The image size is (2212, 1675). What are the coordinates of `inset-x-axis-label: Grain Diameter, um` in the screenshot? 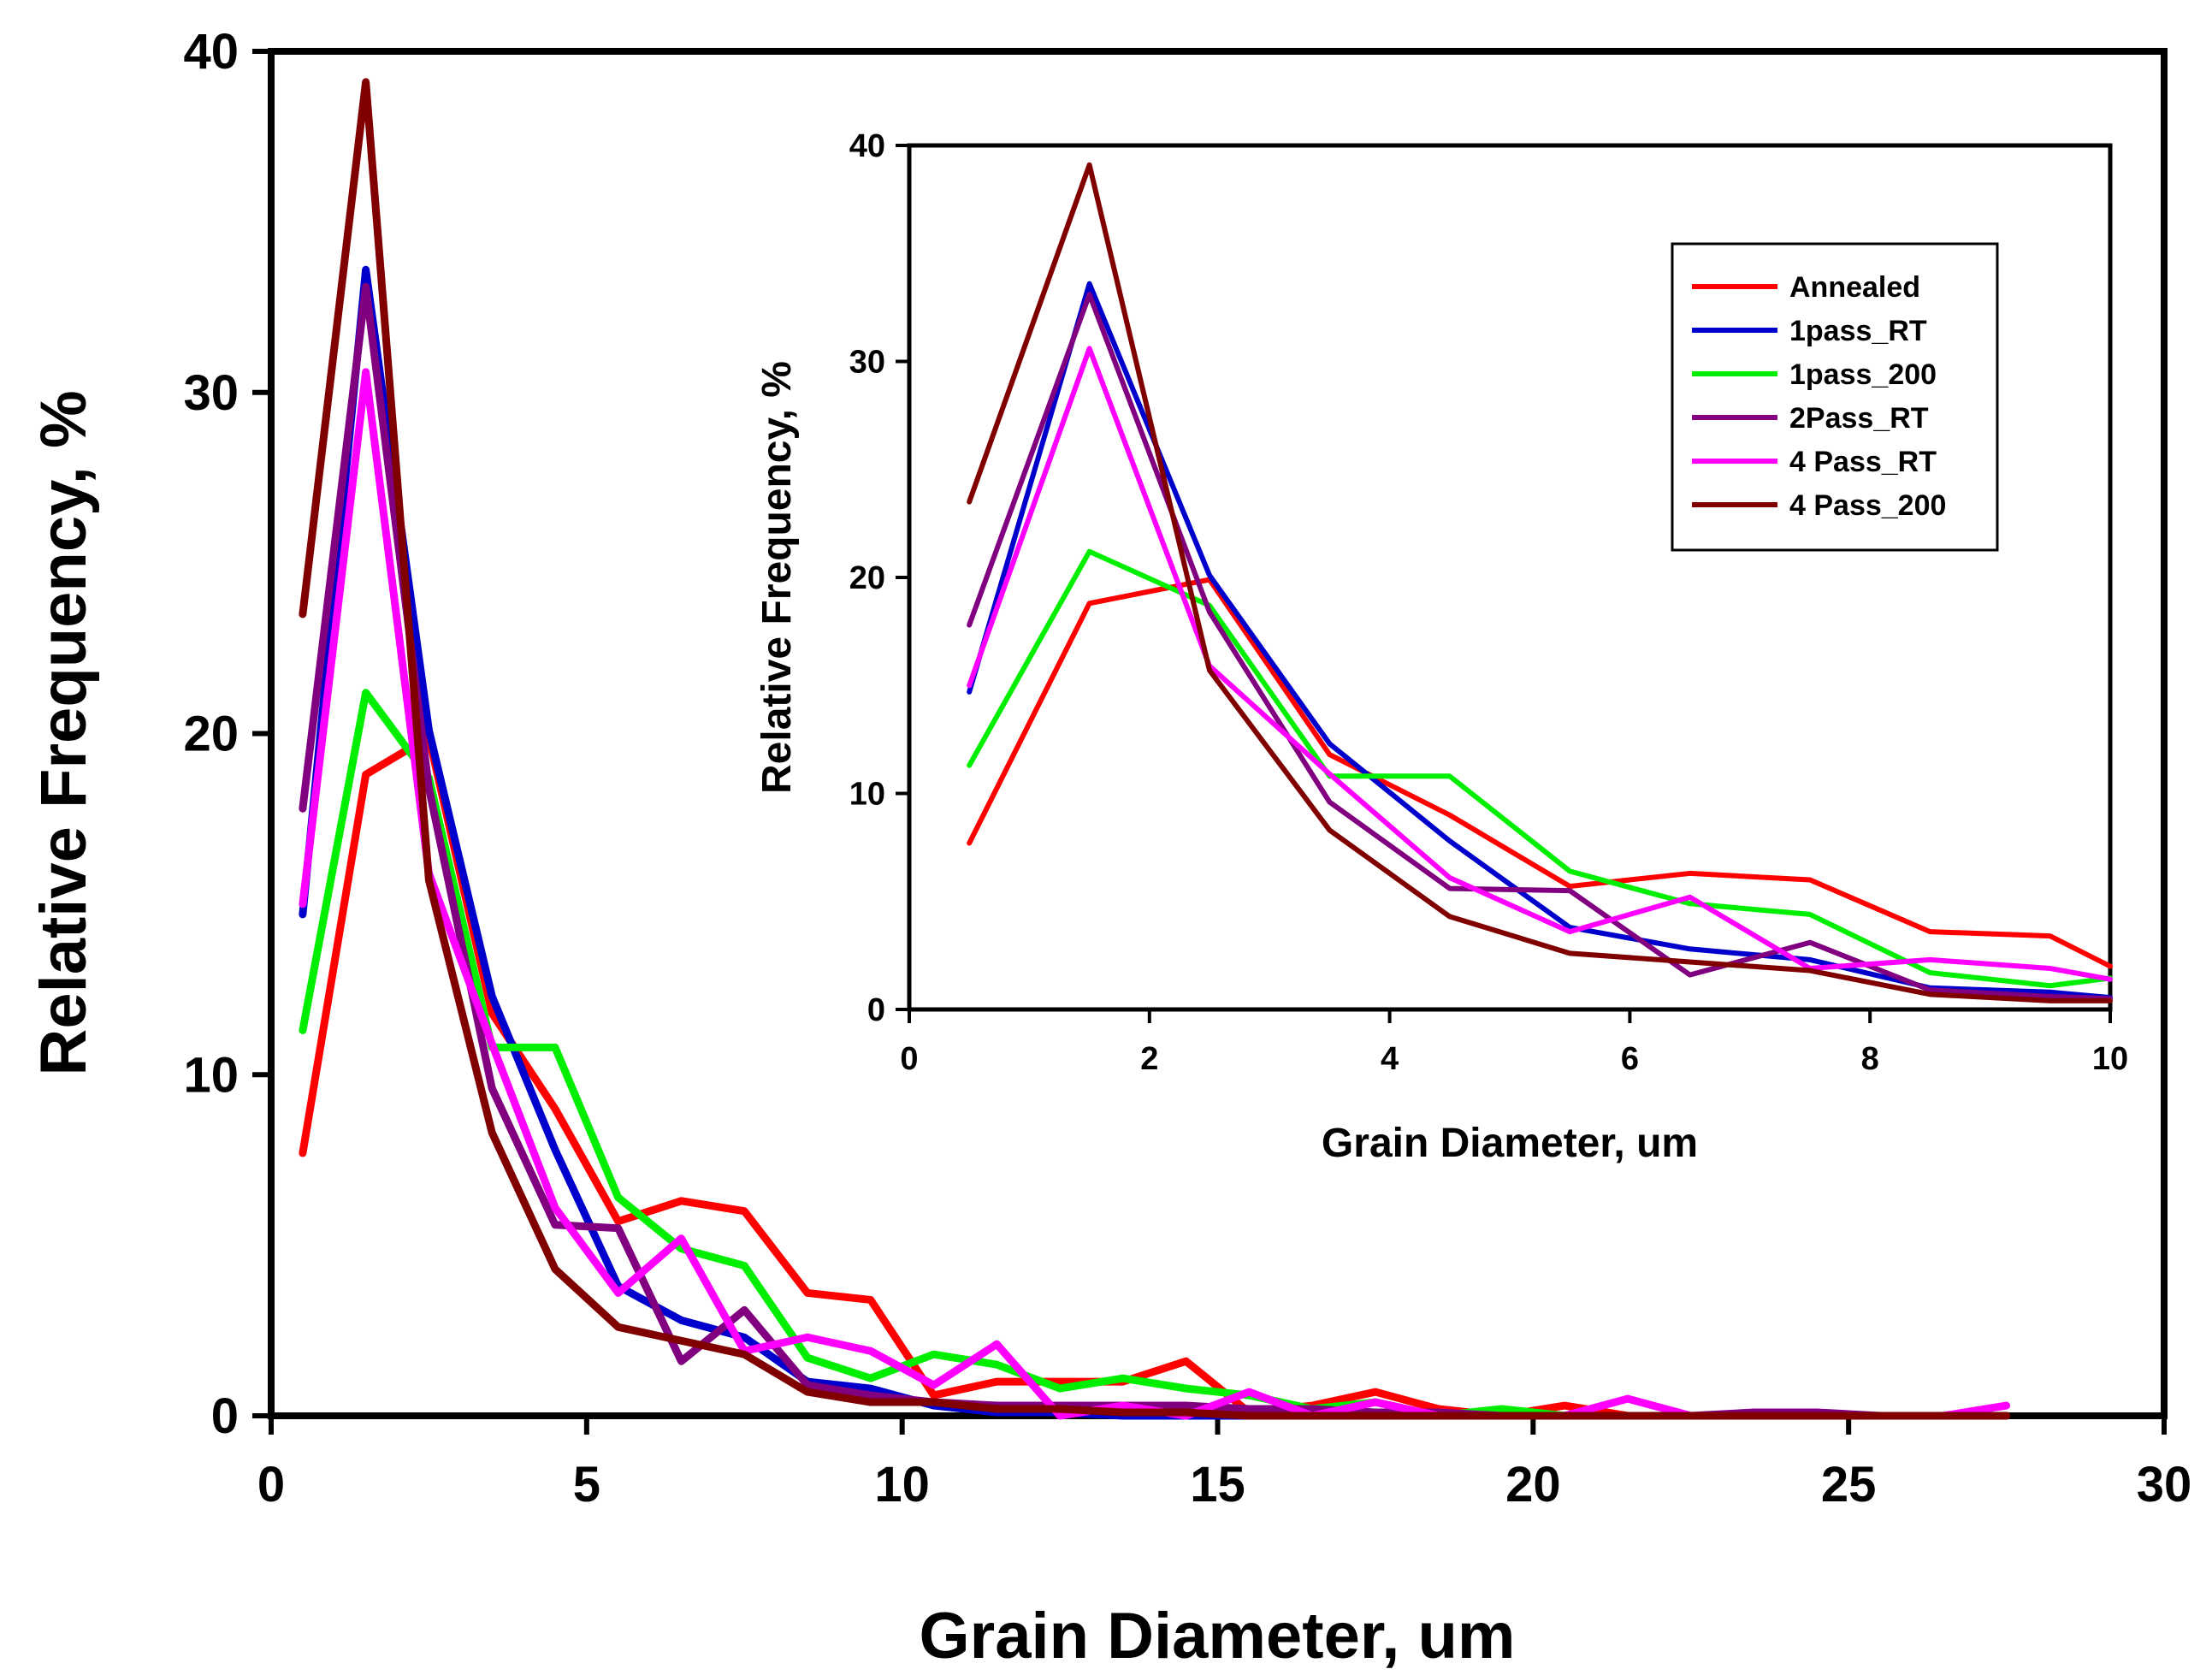 It's located at (1510, 1143).